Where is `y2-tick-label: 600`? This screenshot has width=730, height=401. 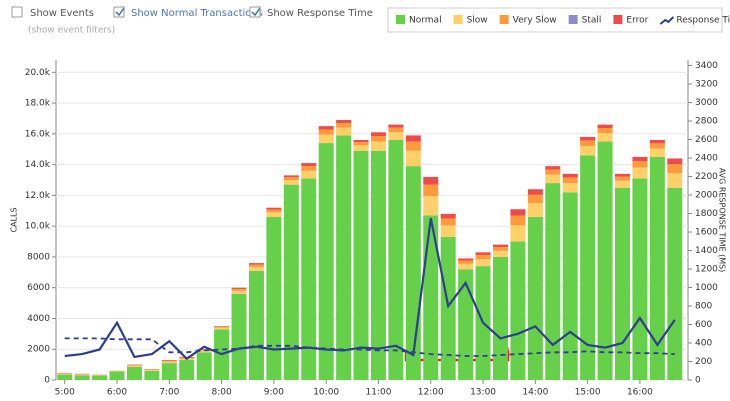 y2-tick-label: 600 is located at coordinates (703, 325).